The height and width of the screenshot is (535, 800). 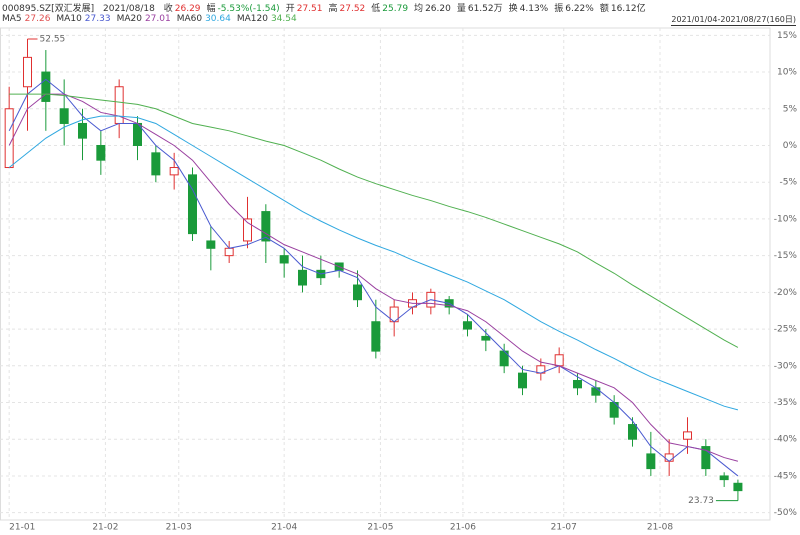 I want to click on y-tick-label: 15%, so click(x=787, y=36).